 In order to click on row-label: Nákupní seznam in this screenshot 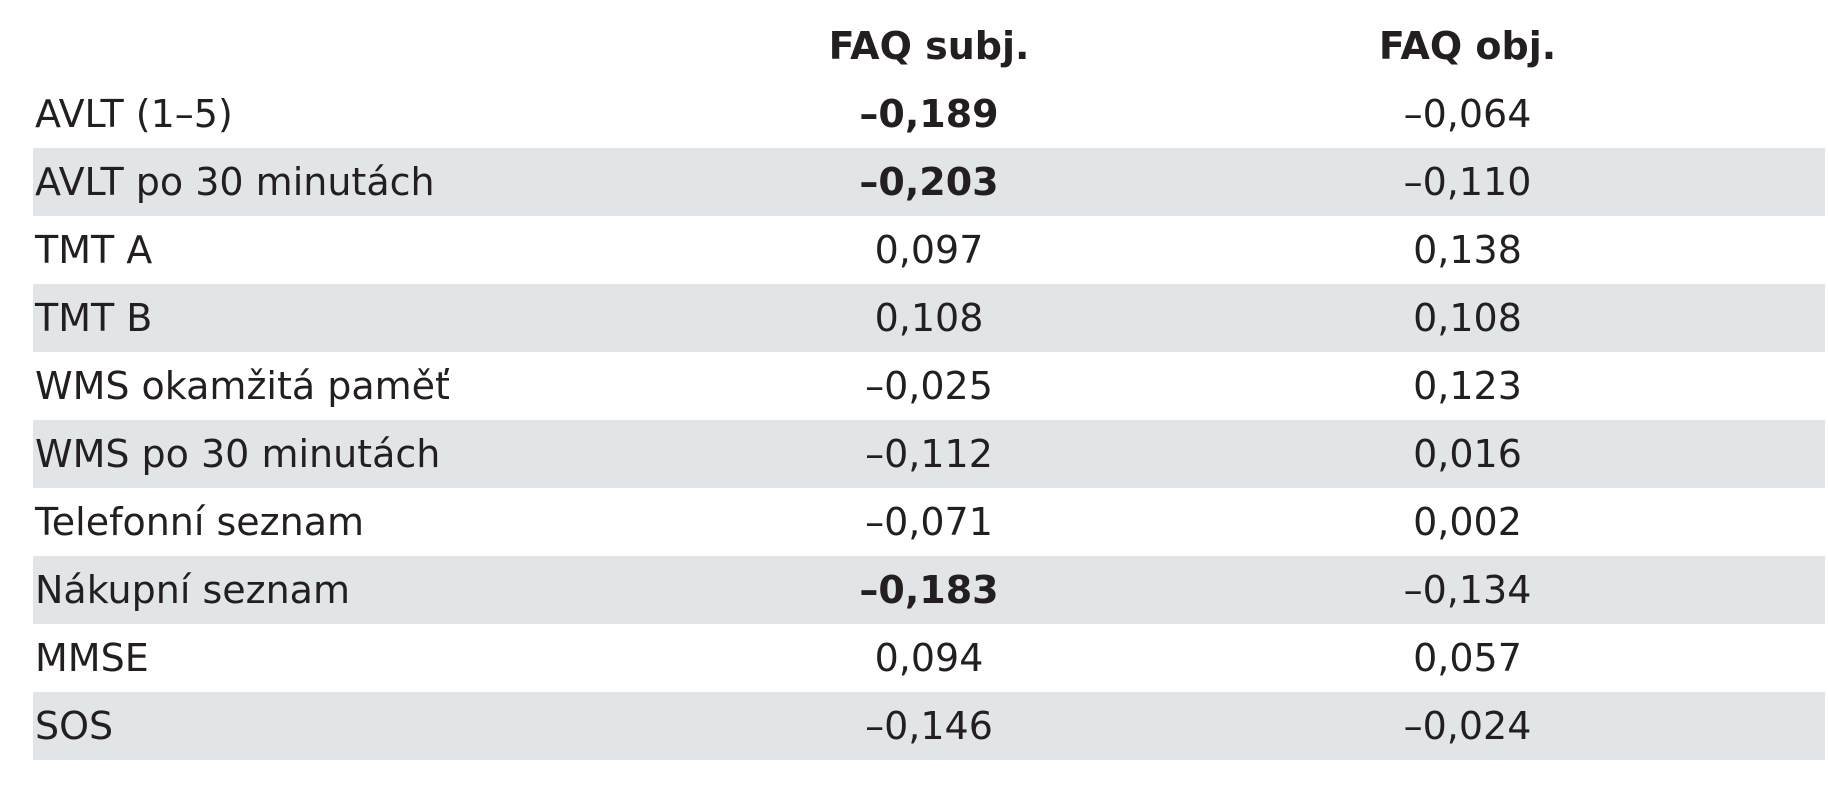, I will do `click(192, 590)`.